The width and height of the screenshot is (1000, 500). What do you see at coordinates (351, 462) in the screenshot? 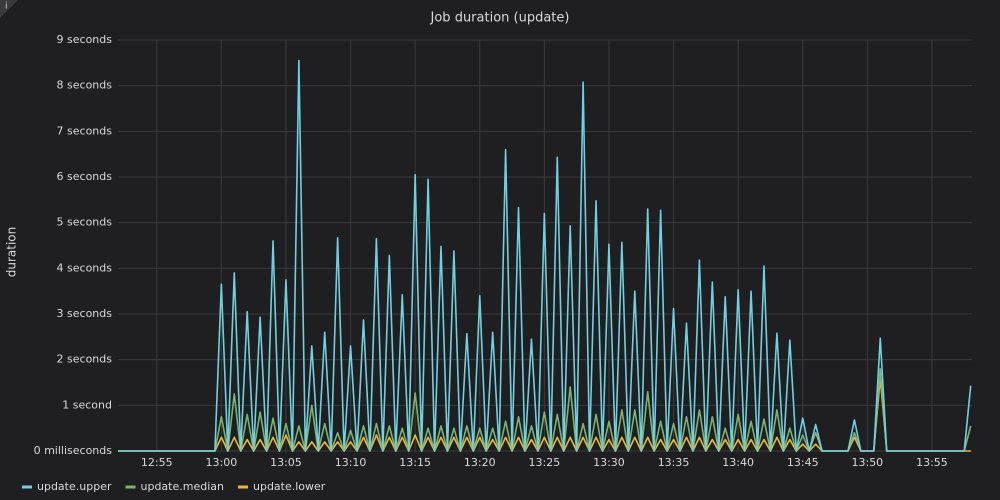
I see `x-tick-label: 13:10` at bounding box center [351, 462].